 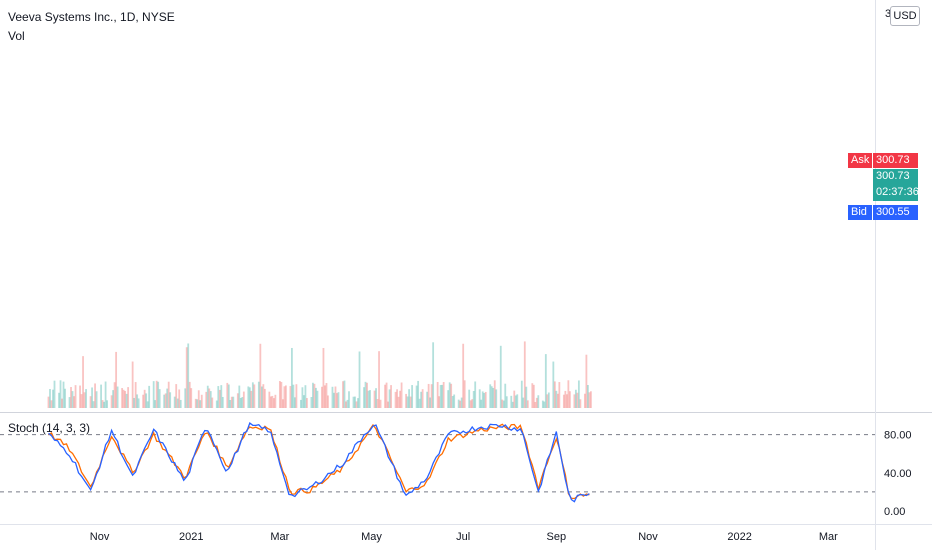 What do you see at coordinates (100, 537) in the screenshot?
I see `time-tick-label: Nov` at bounding box center [100, 537].